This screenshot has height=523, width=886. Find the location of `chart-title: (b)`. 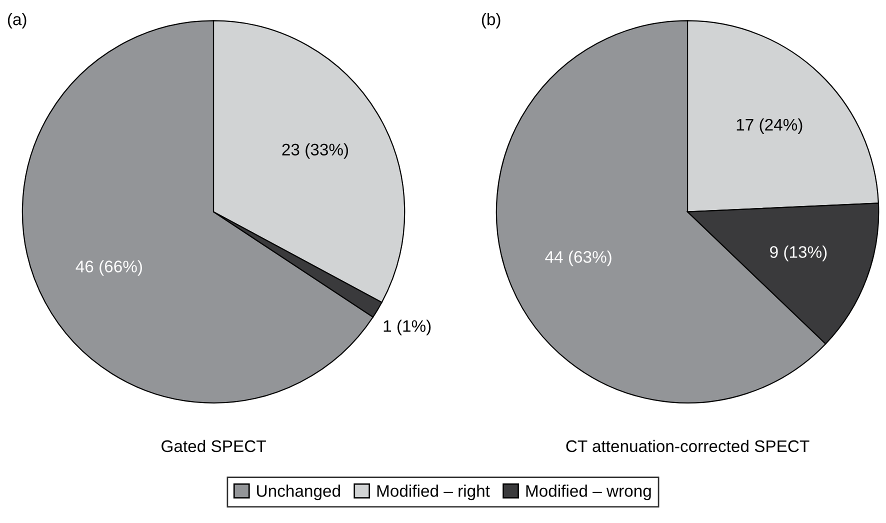

chart-title: (b) is located at coordinates (491, 20).